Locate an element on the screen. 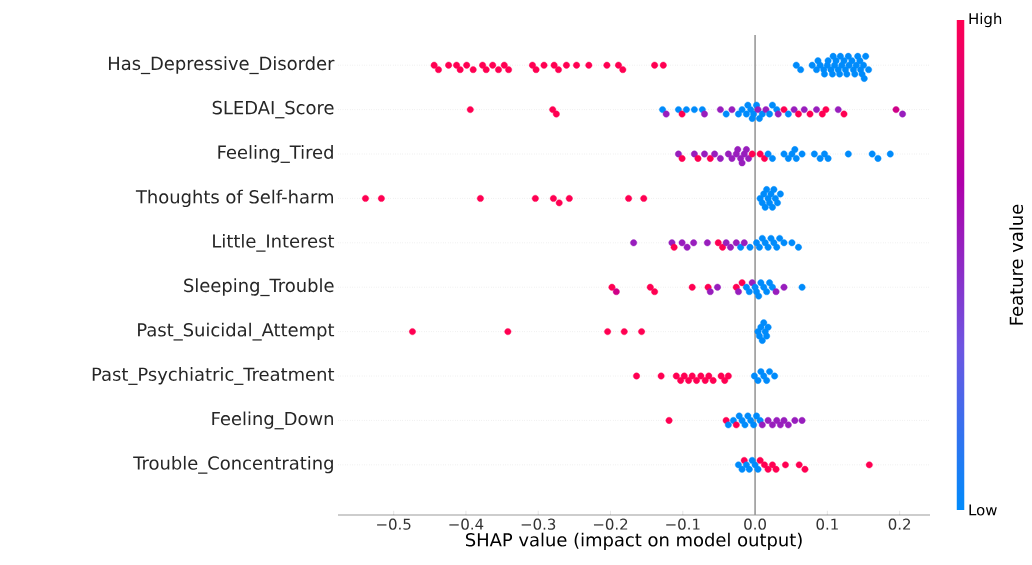 The image size is (1032, 565). x-tick-label: −0.3 is located at coordinates (538, 524).